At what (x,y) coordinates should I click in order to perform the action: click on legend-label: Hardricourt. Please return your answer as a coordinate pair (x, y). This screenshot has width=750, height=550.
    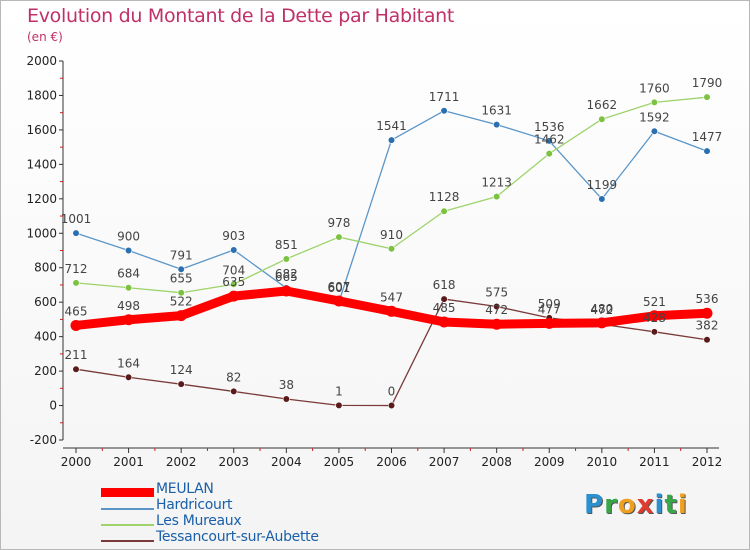
    Looking at the image, I should click on (194, 505).